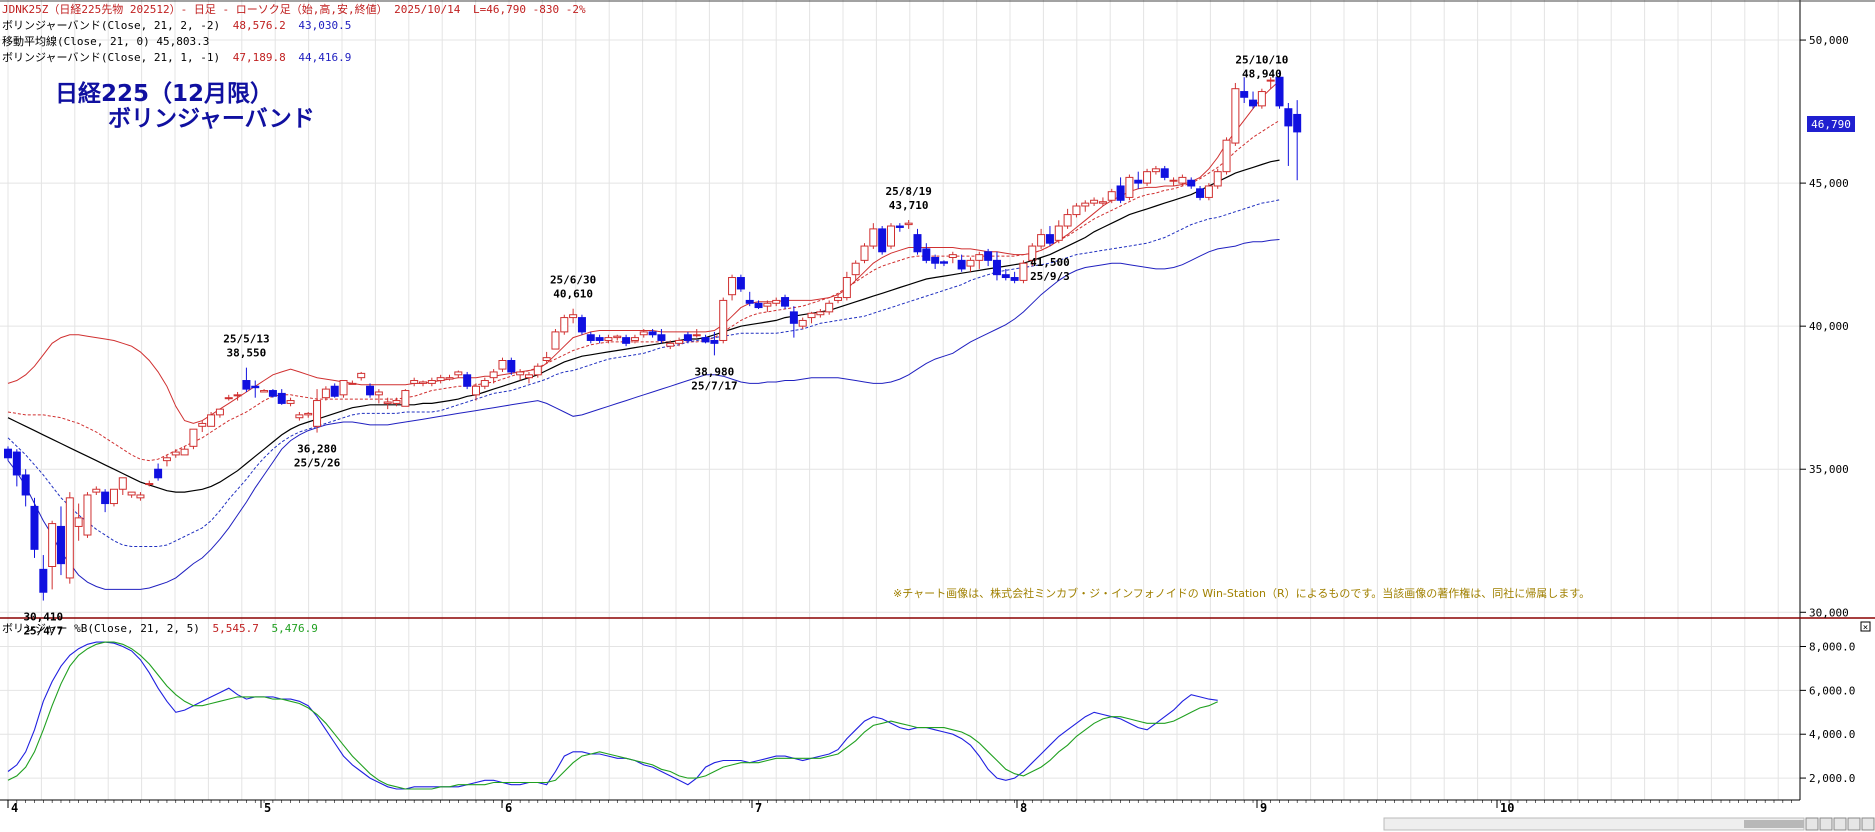 The height and width of the screenshot is (832, 1875). I want to click on sub-chart-label: ボリンジャー %B(Close, 21, 2, 5), so click(101, 628).